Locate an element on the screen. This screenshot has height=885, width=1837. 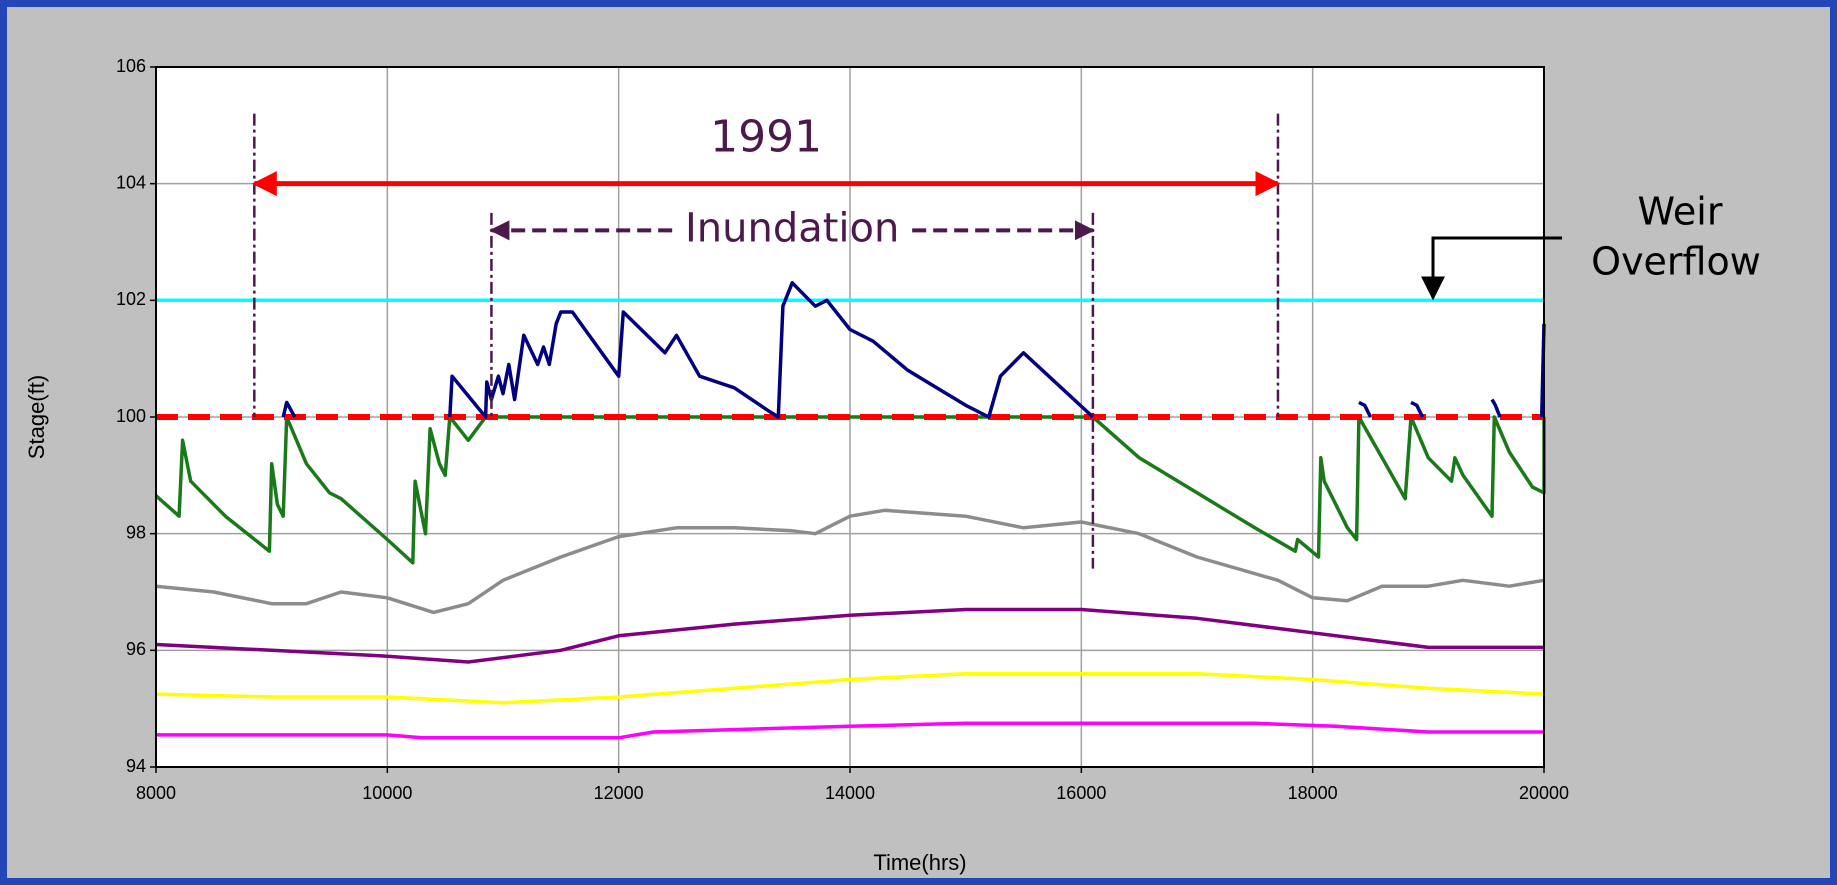
x-tick-label: 8000 is located at coordinates (156, 793).